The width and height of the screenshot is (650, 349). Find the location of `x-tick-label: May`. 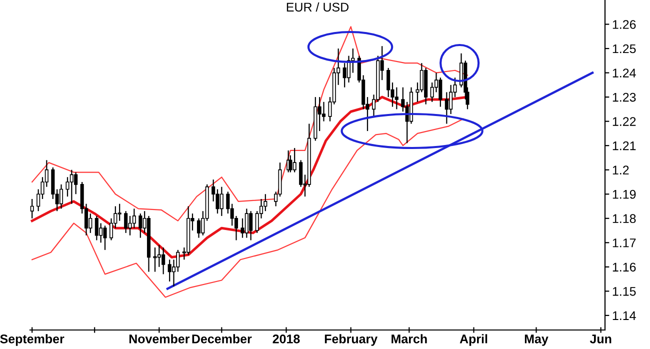

x-tick-label: May is located at coordinates (536, 340).